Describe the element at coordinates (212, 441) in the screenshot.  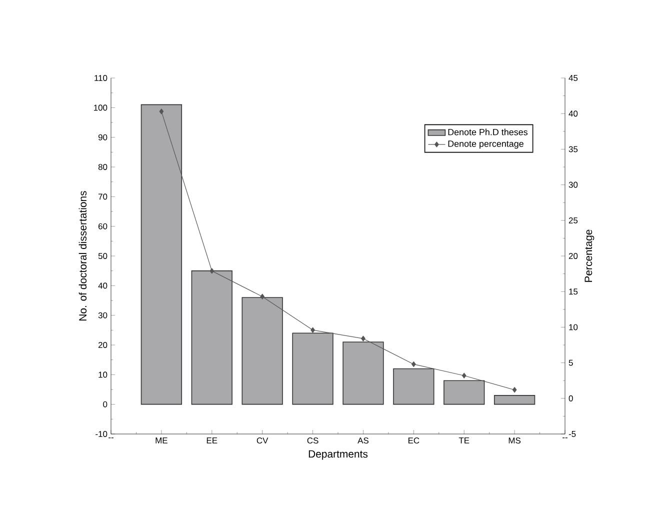
I see `x-tick-label: EE` at that location.